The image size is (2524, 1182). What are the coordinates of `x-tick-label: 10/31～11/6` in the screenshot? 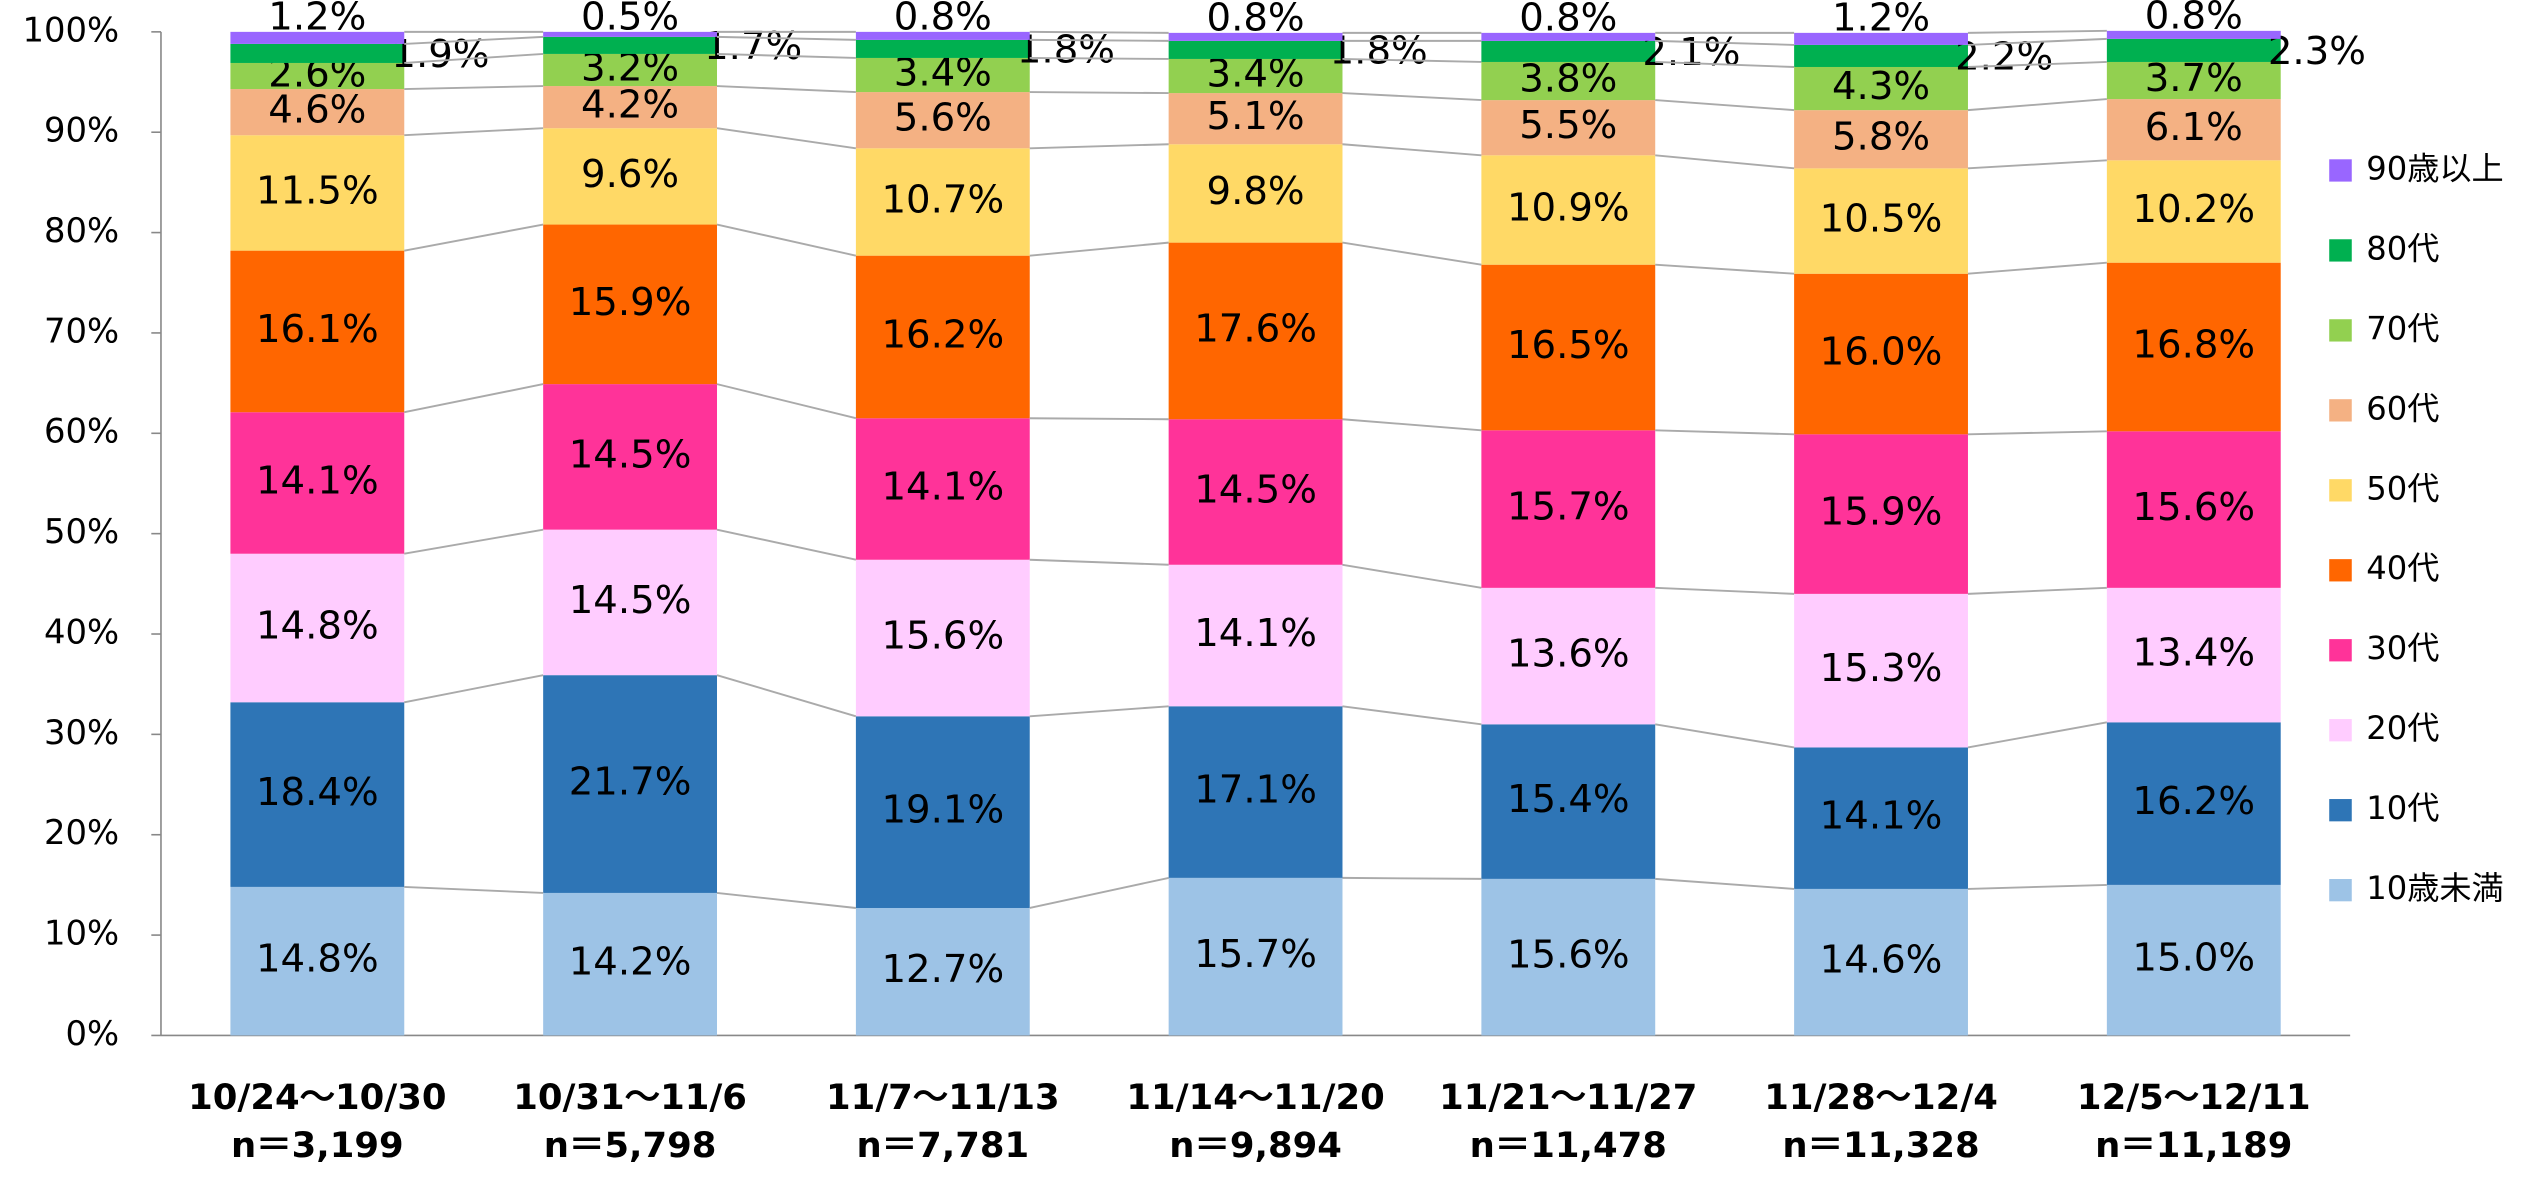 It's located at (630, 1097).